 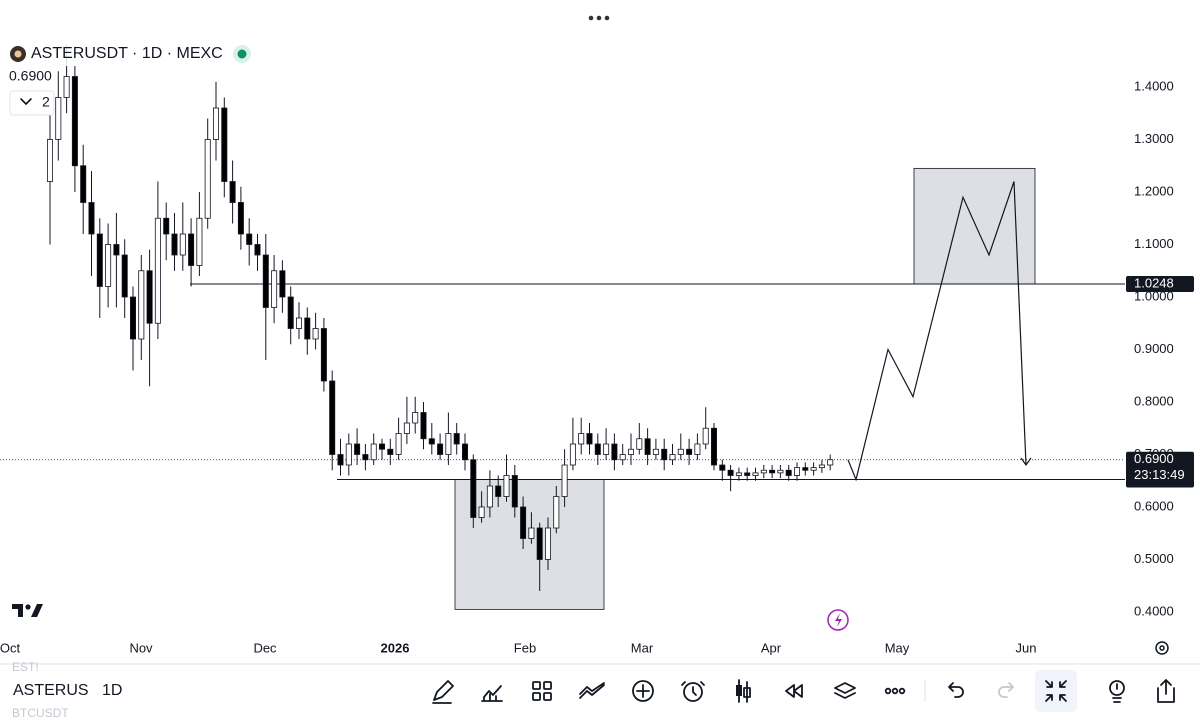 I want to click on add-tool, so click(x=643, y=691).